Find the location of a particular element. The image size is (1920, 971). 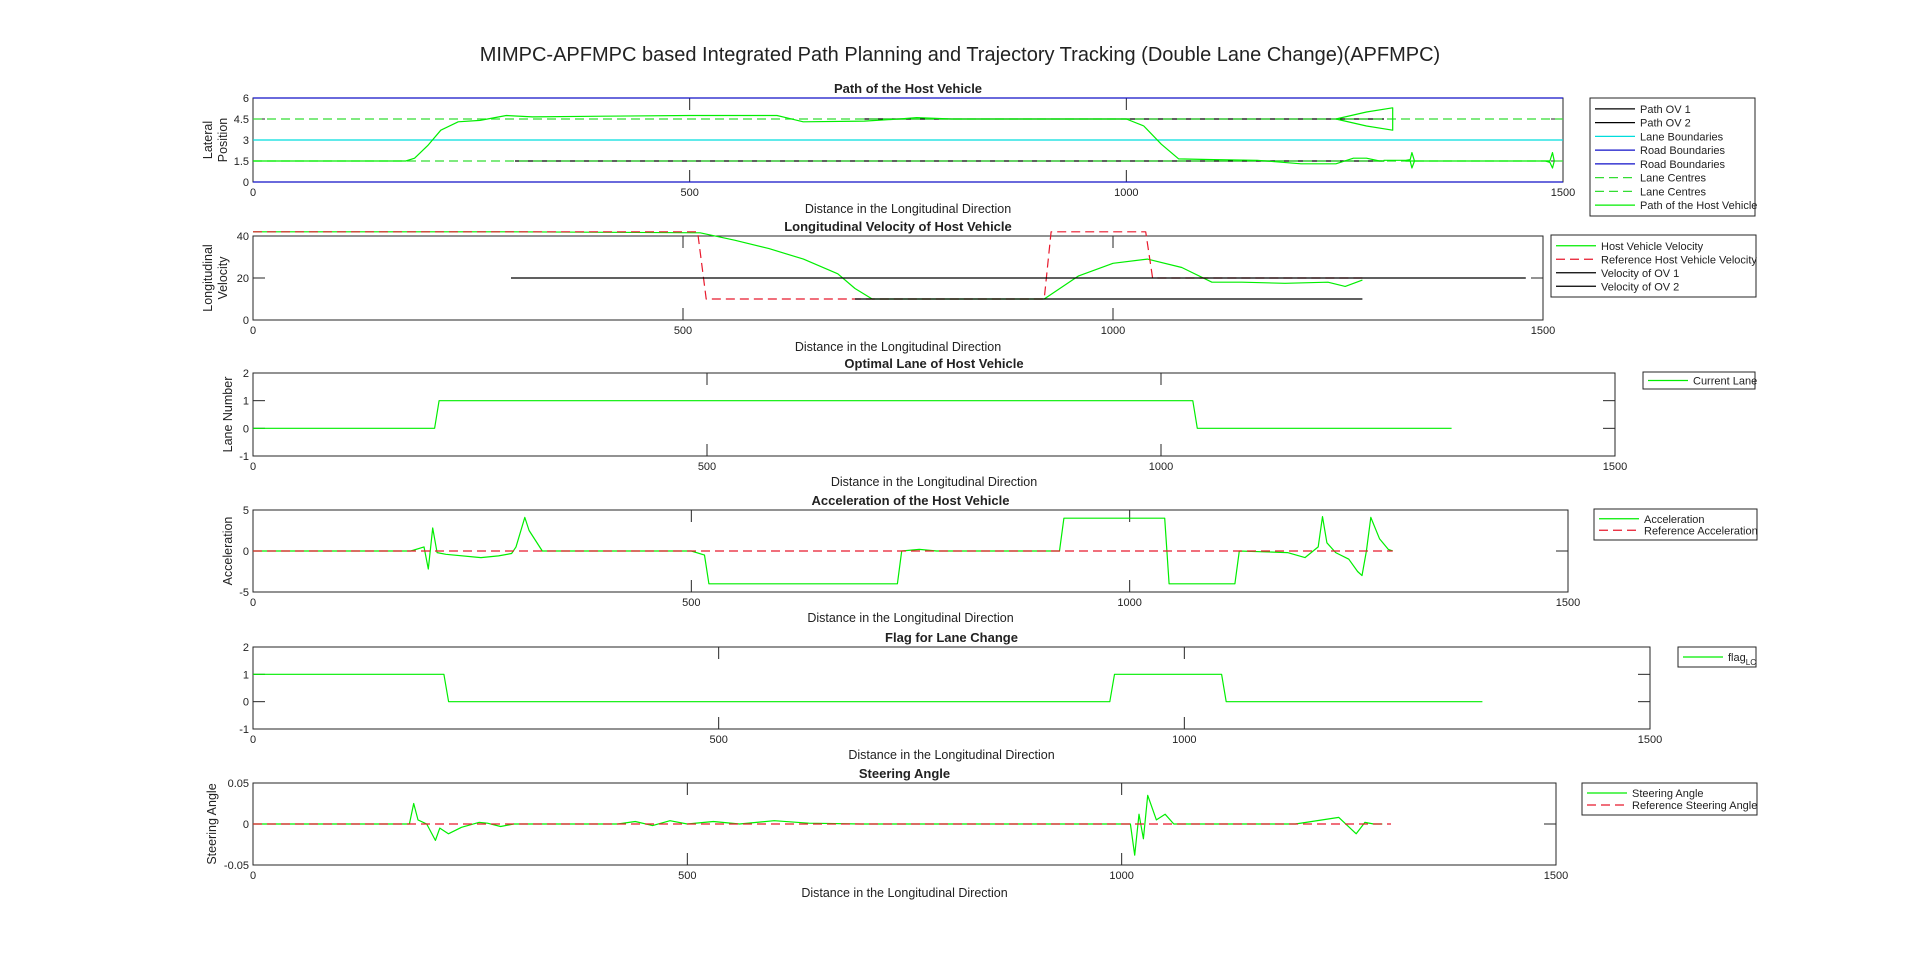

subplot-title: Optimal Lane of Host Vehicle is located at coordinates (933, 363).